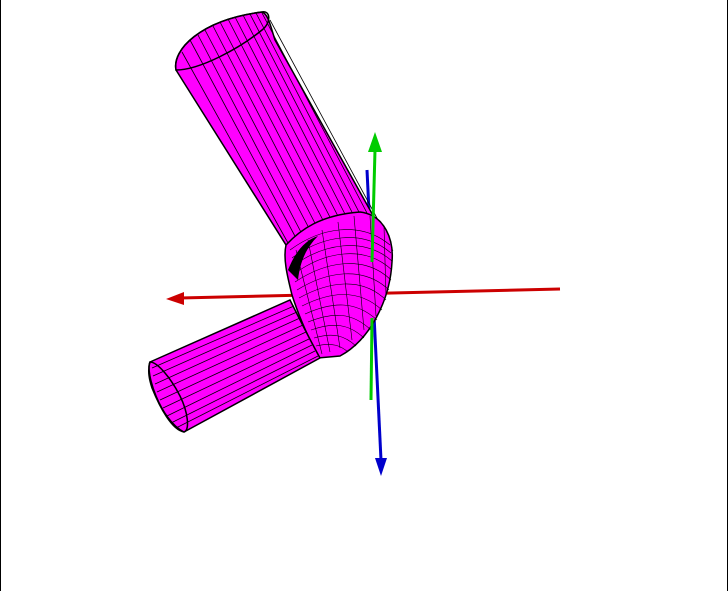 The image size is (728, 591). I want to click on y-axis-arrowhead-icon, so click(375, 142).